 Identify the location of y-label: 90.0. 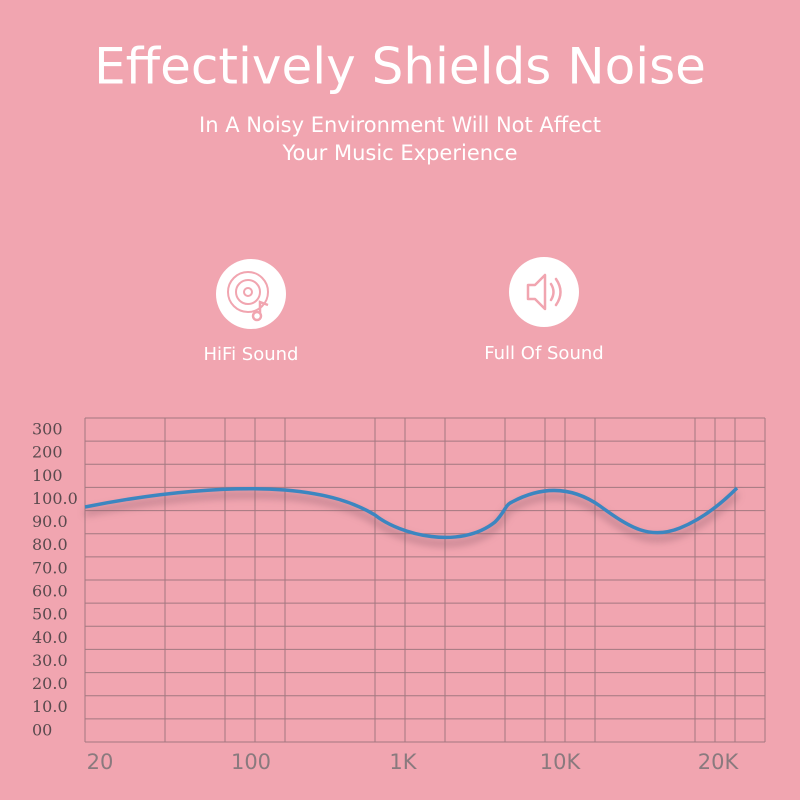
(50, 521).